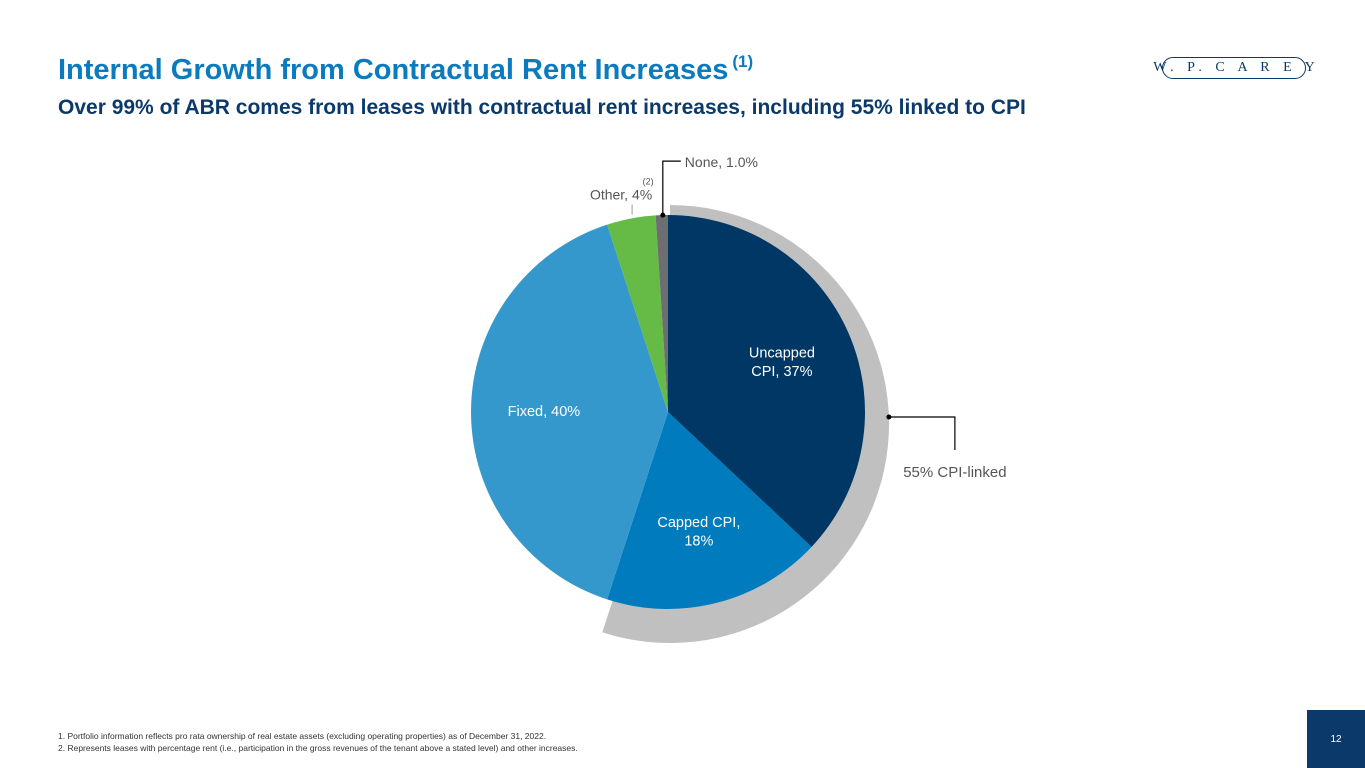  Describe the element at coordinates (621, 194) in the screenshot. I see `slice-label: Other, 4%` at that location.